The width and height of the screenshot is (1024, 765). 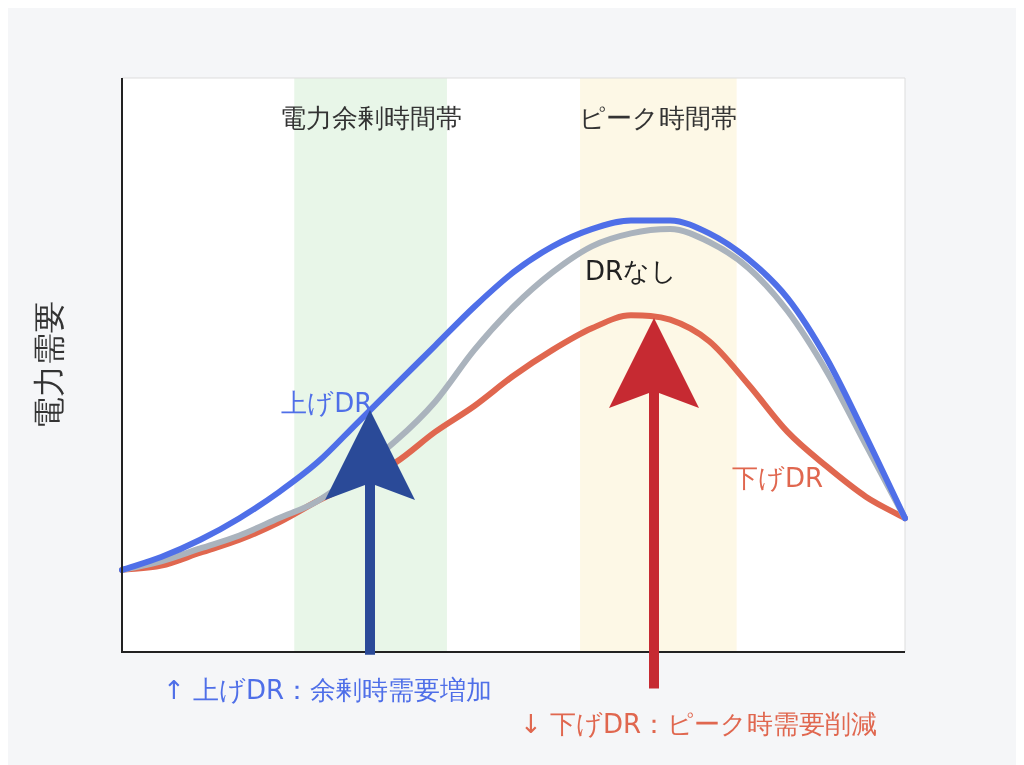 I want to click on text: 電力余剰時間帯, so click(x=370, y=117).